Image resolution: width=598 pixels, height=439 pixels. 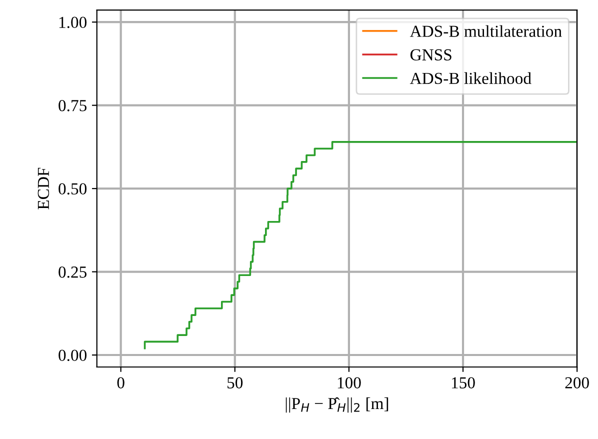 I want to click on y-tick-label: 1.00, so click(x=73, y=22).